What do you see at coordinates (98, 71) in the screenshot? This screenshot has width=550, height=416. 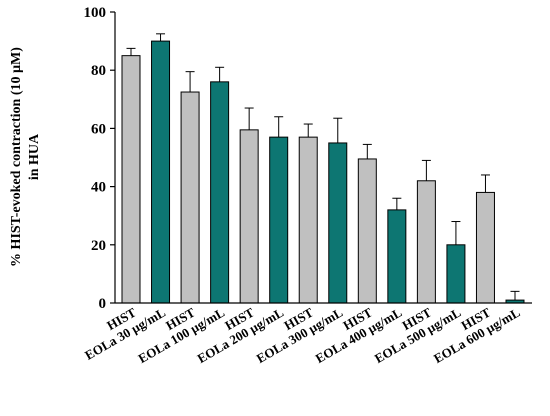 I see `y-tick-label-80: 80` at bounding box center [98, 71].